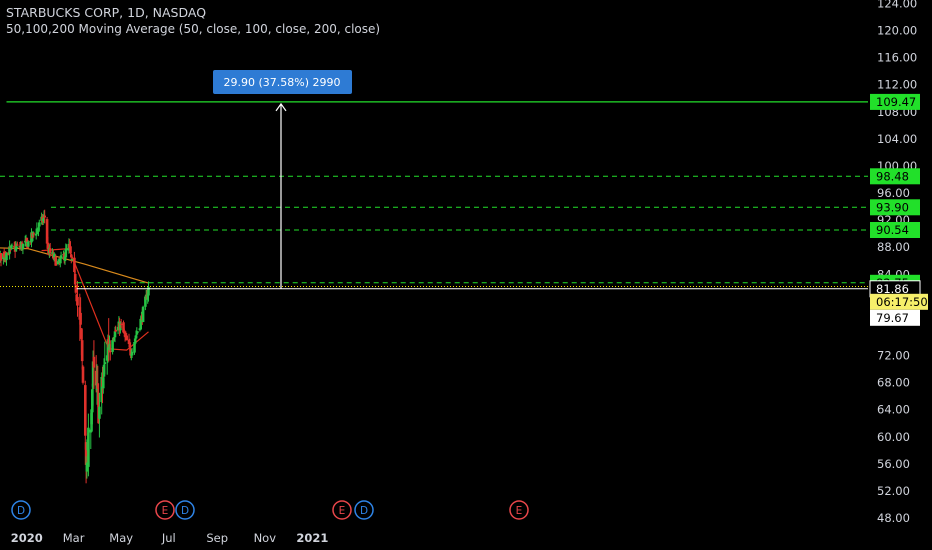 The image size is (932, 550). What do you see at coordinates (265, 538) in the screenshot?
I see `x-axis-tick-label: Nov` at bounding box center [265, 538].